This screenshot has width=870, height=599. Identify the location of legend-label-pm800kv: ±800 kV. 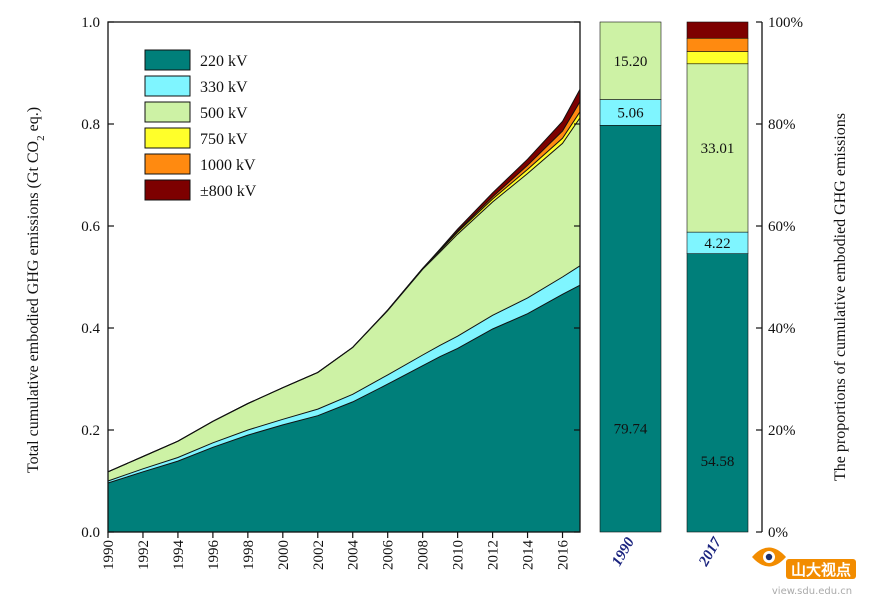
(228, 191).